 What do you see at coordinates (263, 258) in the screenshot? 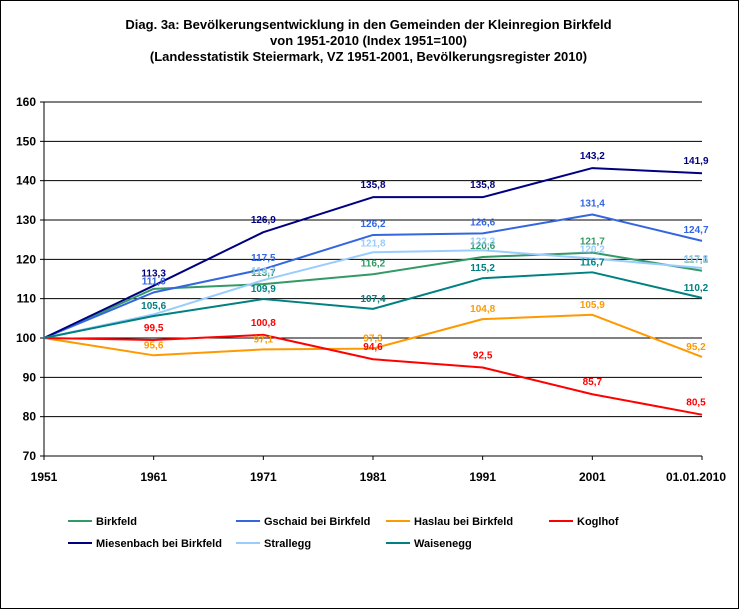
I see `data-label: 117,5` at bounding box center [263, 258].